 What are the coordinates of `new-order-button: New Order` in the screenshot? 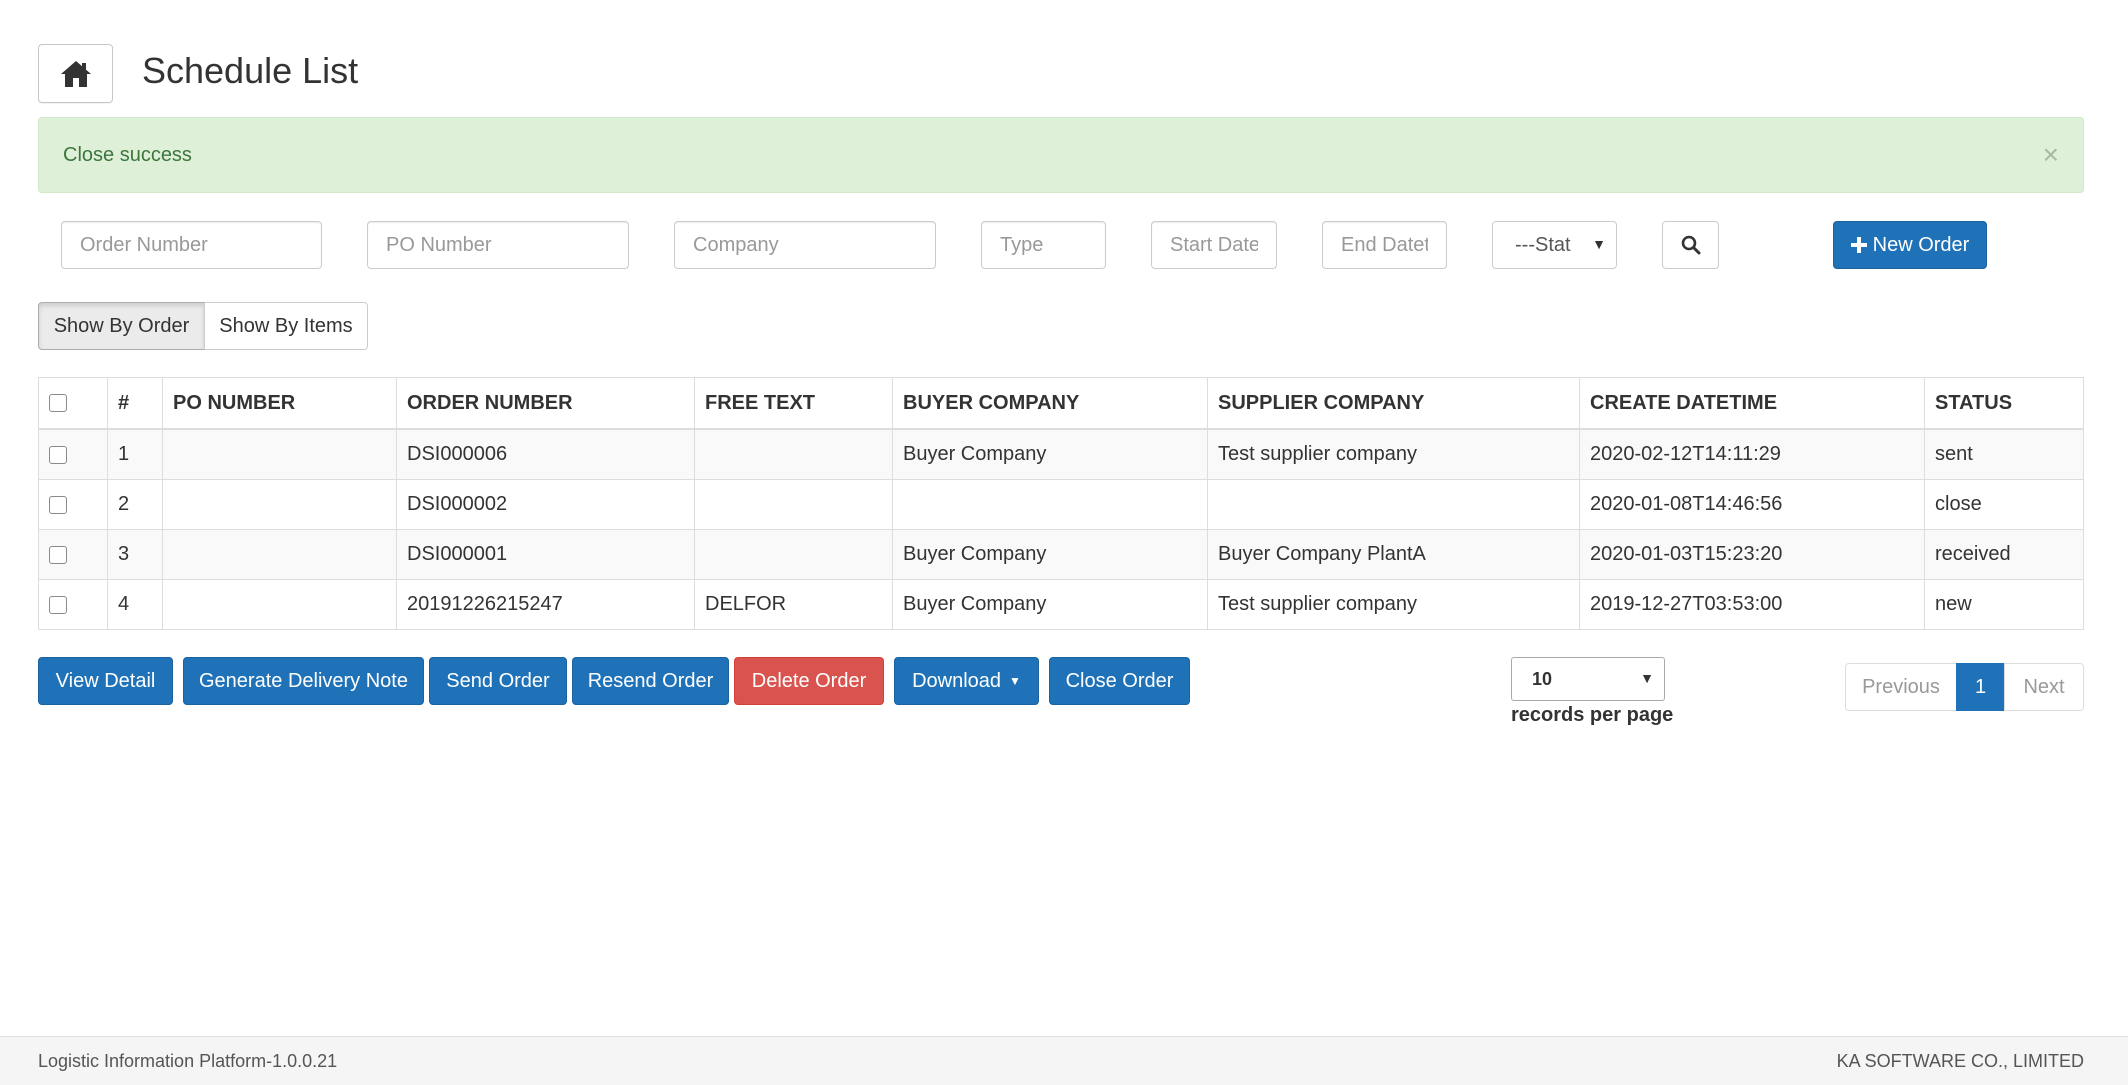 It's located at (1910, 245).